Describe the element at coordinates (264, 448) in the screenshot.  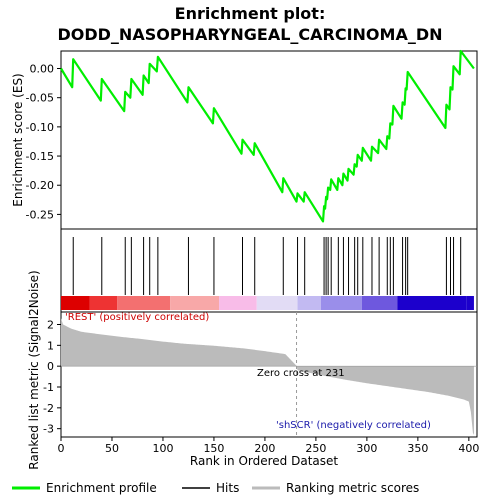
I see `x-tick-label: 200` at that location.